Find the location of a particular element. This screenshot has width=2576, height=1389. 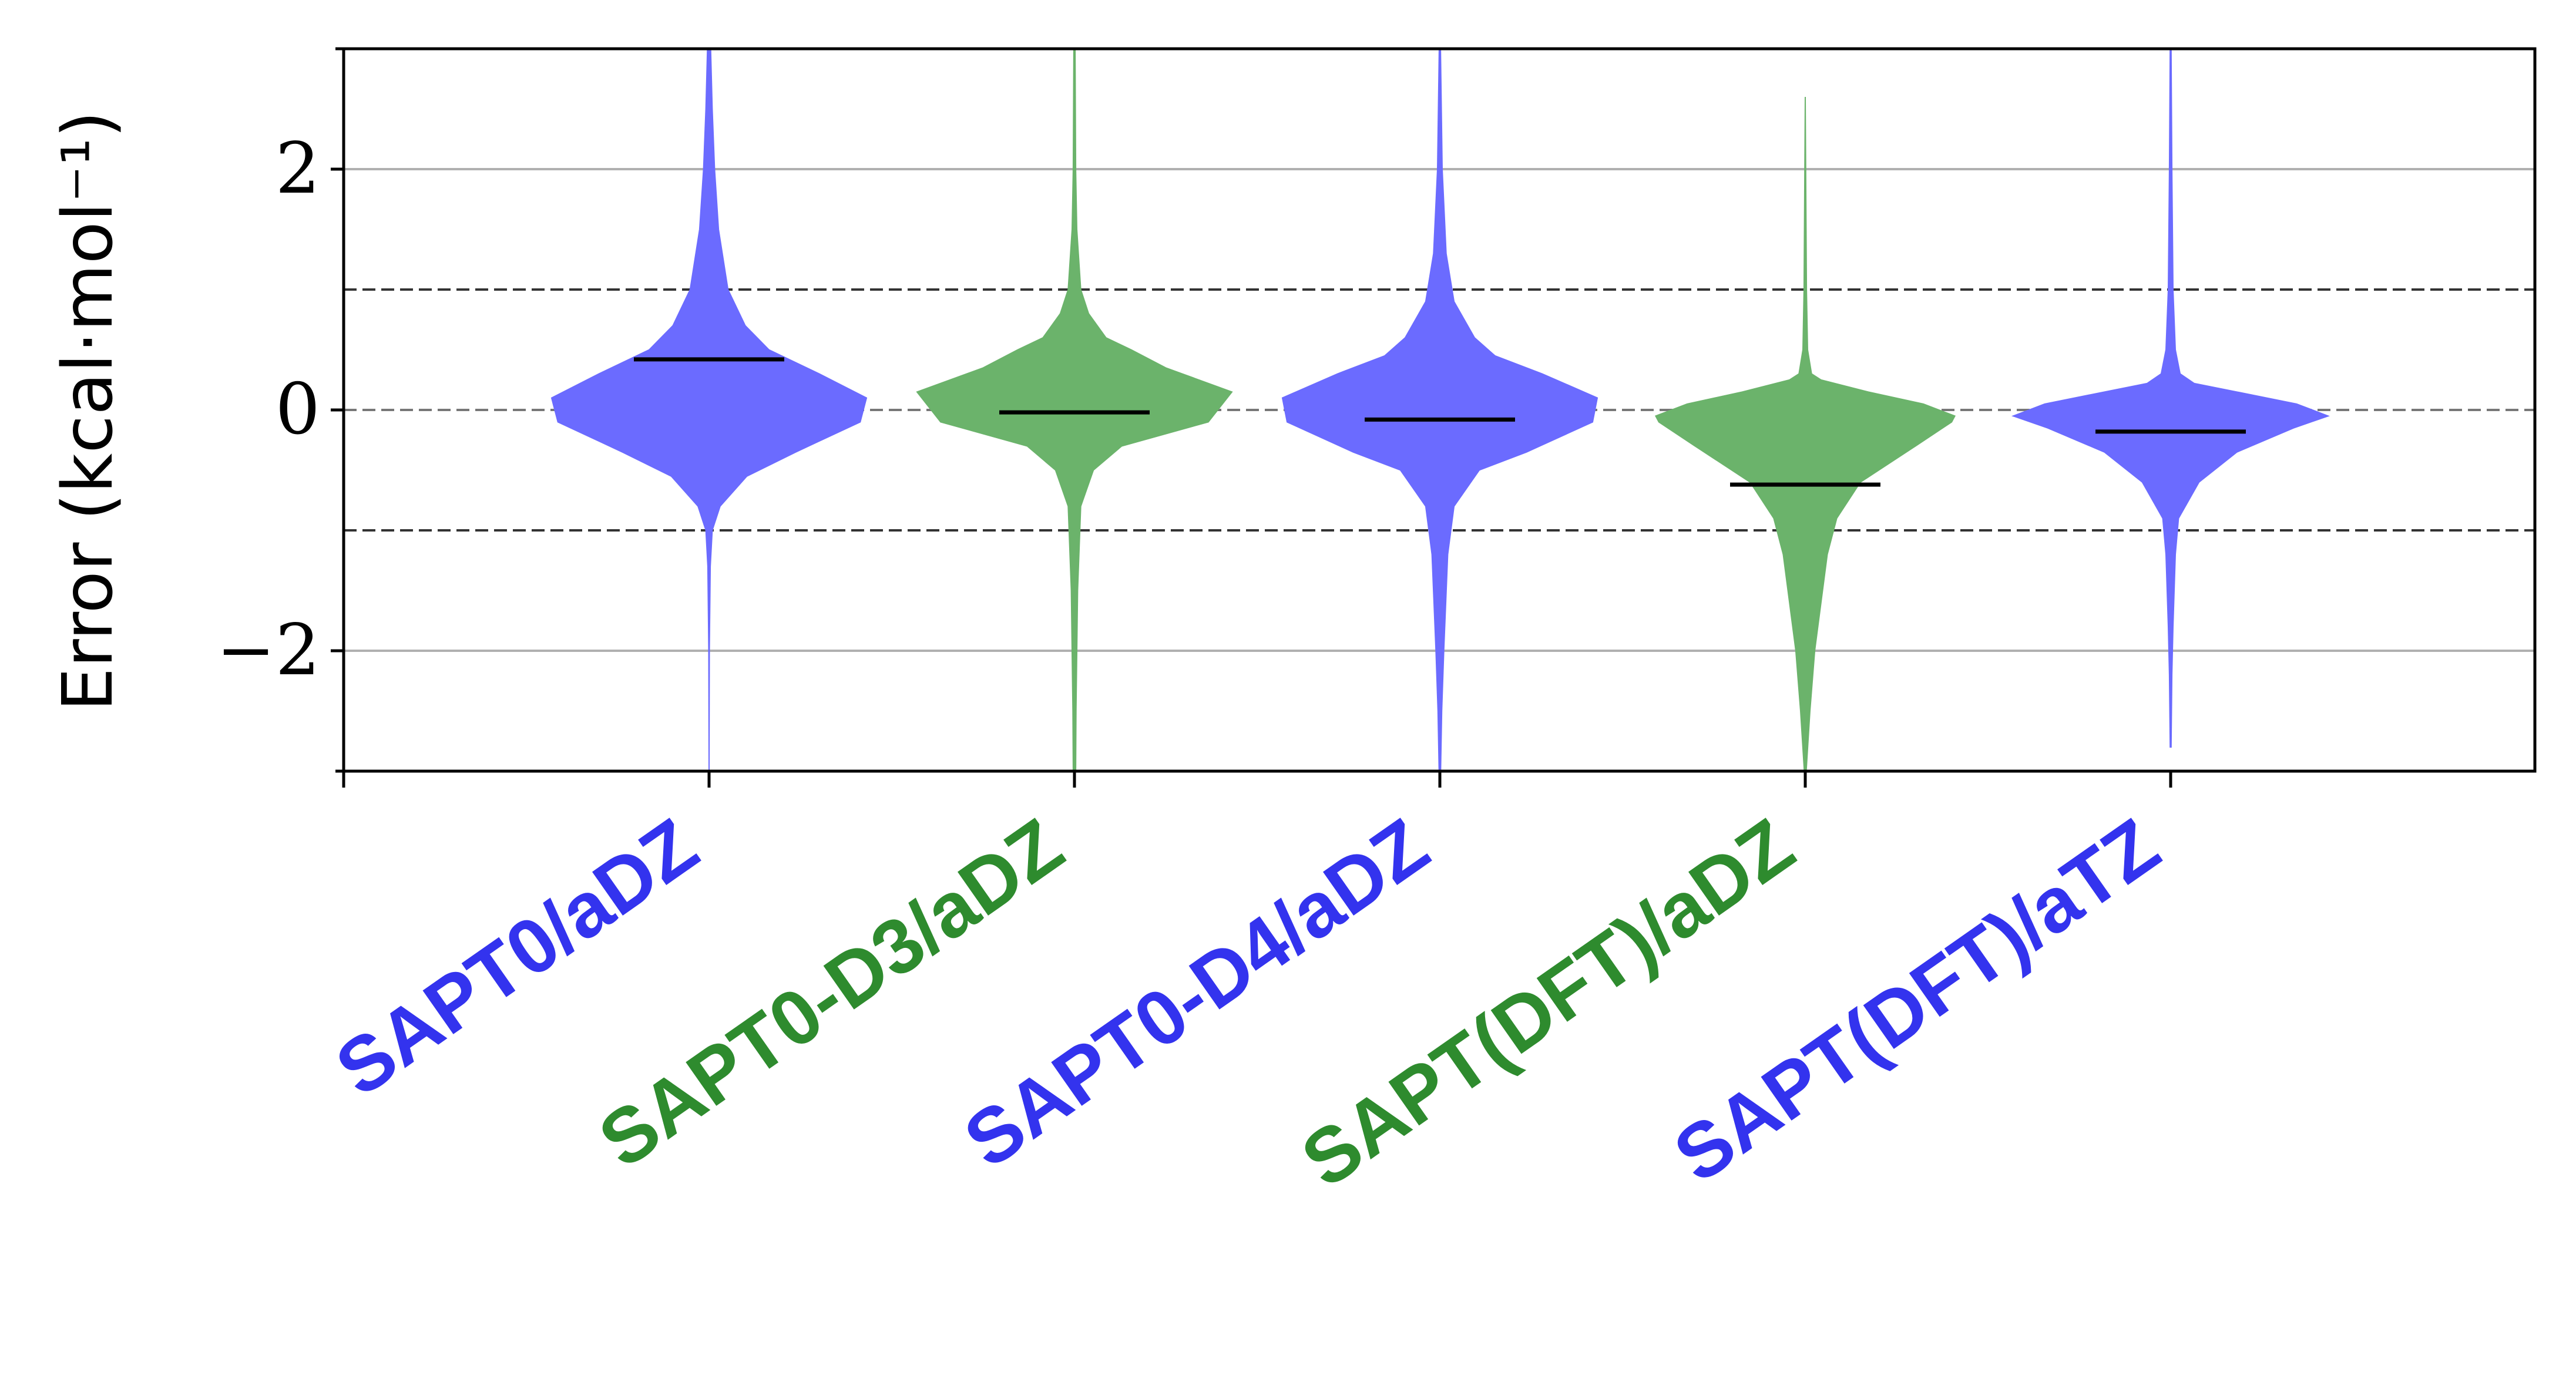

y-axis-label: Error (kcal·mol⁻¹) is located at coordinates (87, 411).